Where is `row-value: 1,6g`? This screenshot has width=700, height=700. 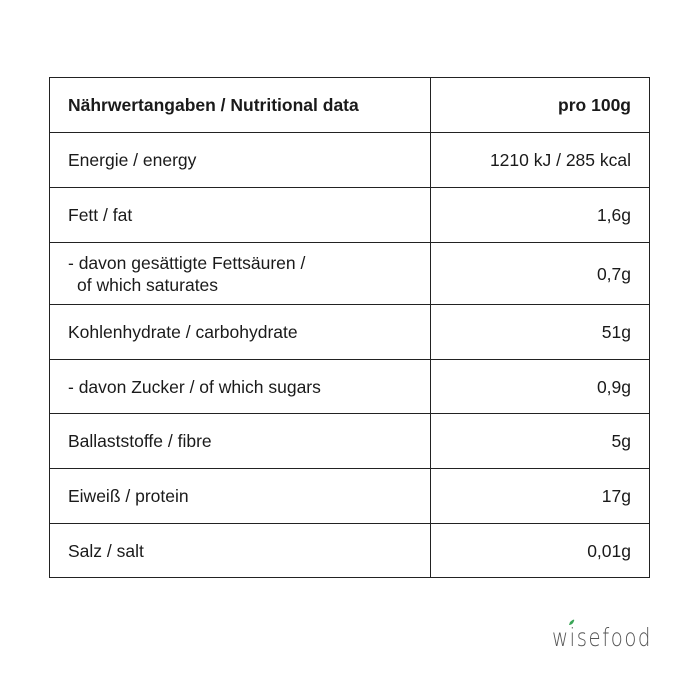 row-value: 1,6g is located at coordinates (540, 215).